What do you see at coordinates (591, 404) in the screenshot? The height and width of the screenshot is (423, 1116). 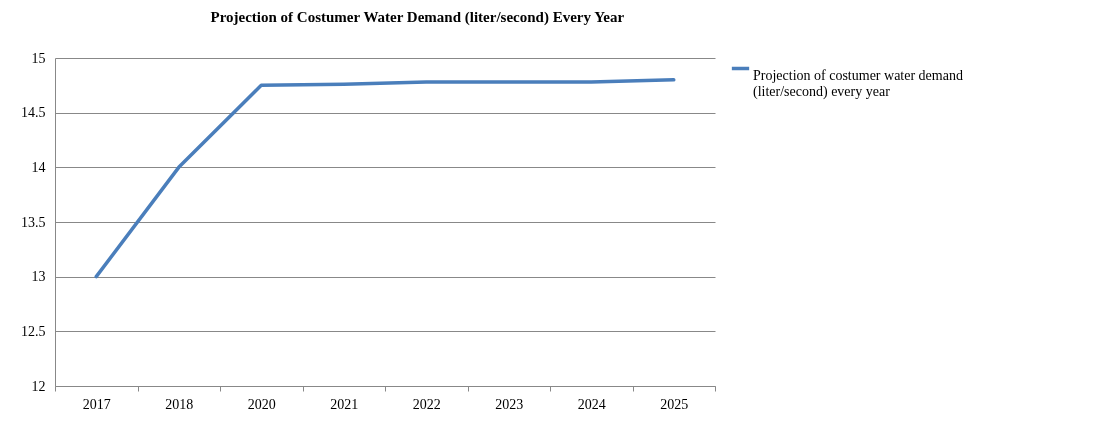 I see `x-tick-label: 2024` at bounding box center [591, 404].